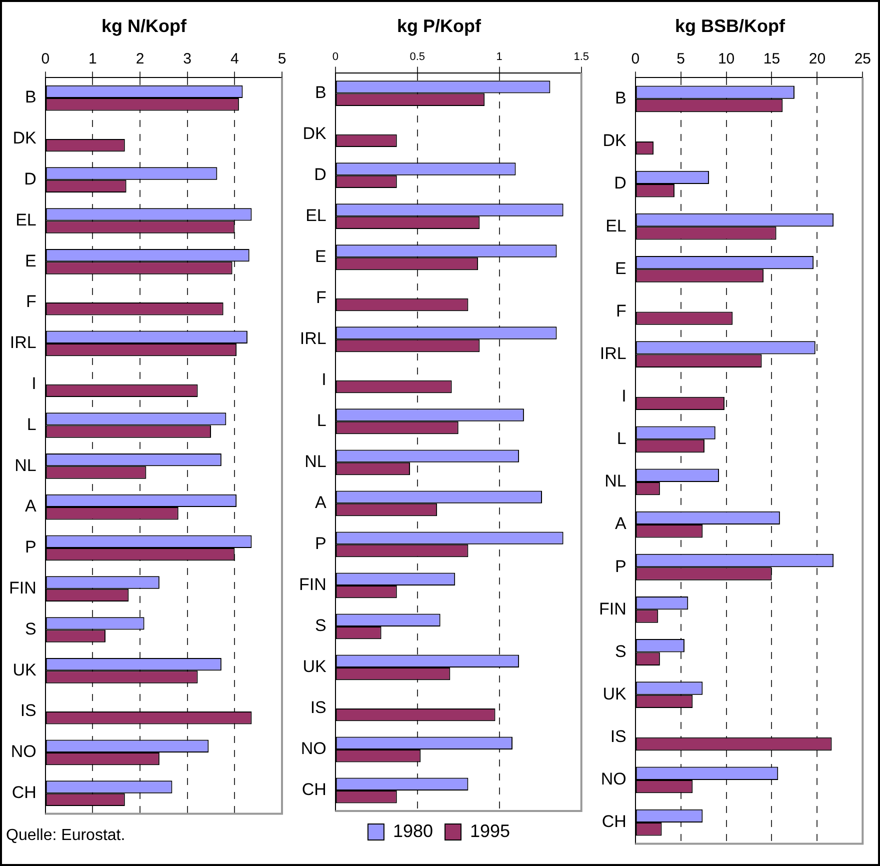  I want to click on x-tick-label: 25, so click(862, 59).